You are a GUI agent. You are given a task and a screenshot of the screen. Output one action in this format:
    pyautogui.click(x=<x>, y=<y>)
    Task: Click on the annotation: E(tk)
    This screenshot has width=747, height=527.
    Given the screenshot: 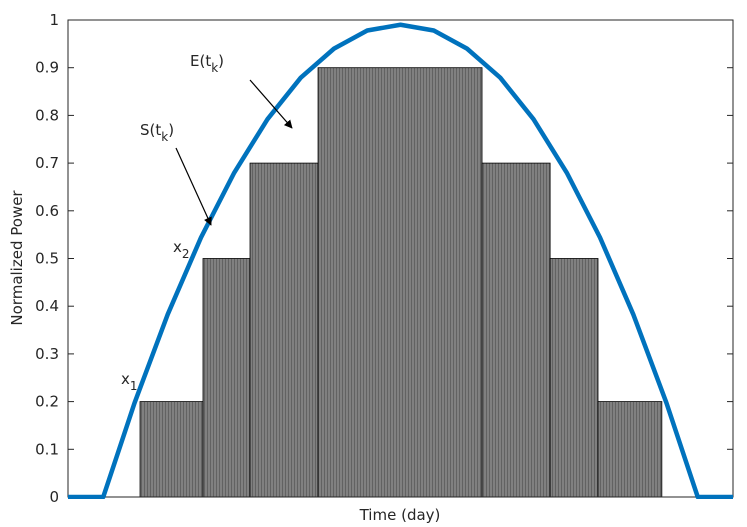 What is the action you would take?
    pyautogui.click(x=207, y=63)
    